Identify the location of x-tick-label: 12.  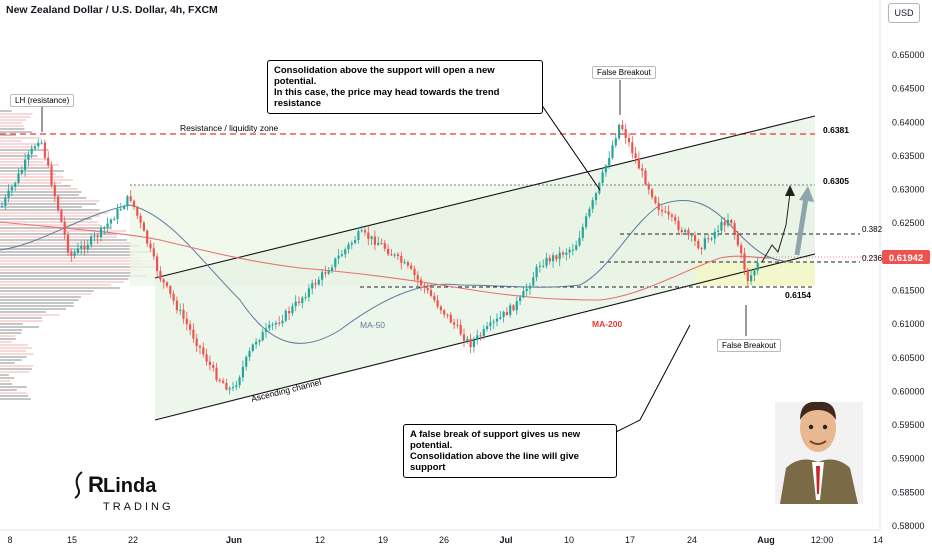
(320, 540).